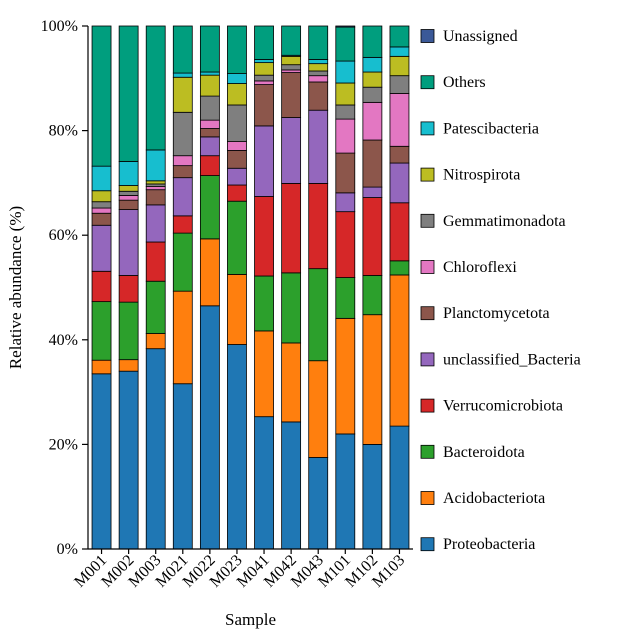  What do you see at coordinates (480, 36) in the screenshot?
I see `legend-label-0: Unassigned` at bounding box center [480, 36].